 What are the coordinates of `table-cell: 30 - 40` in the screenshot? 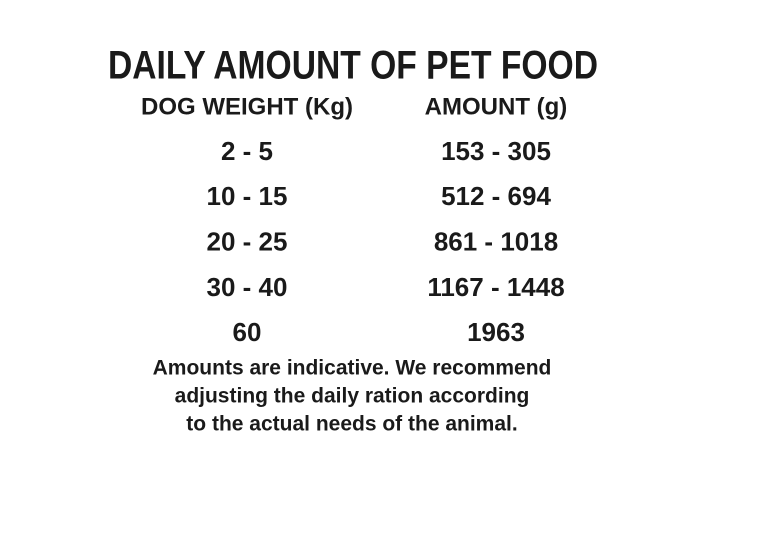 It's located at (247, 287).